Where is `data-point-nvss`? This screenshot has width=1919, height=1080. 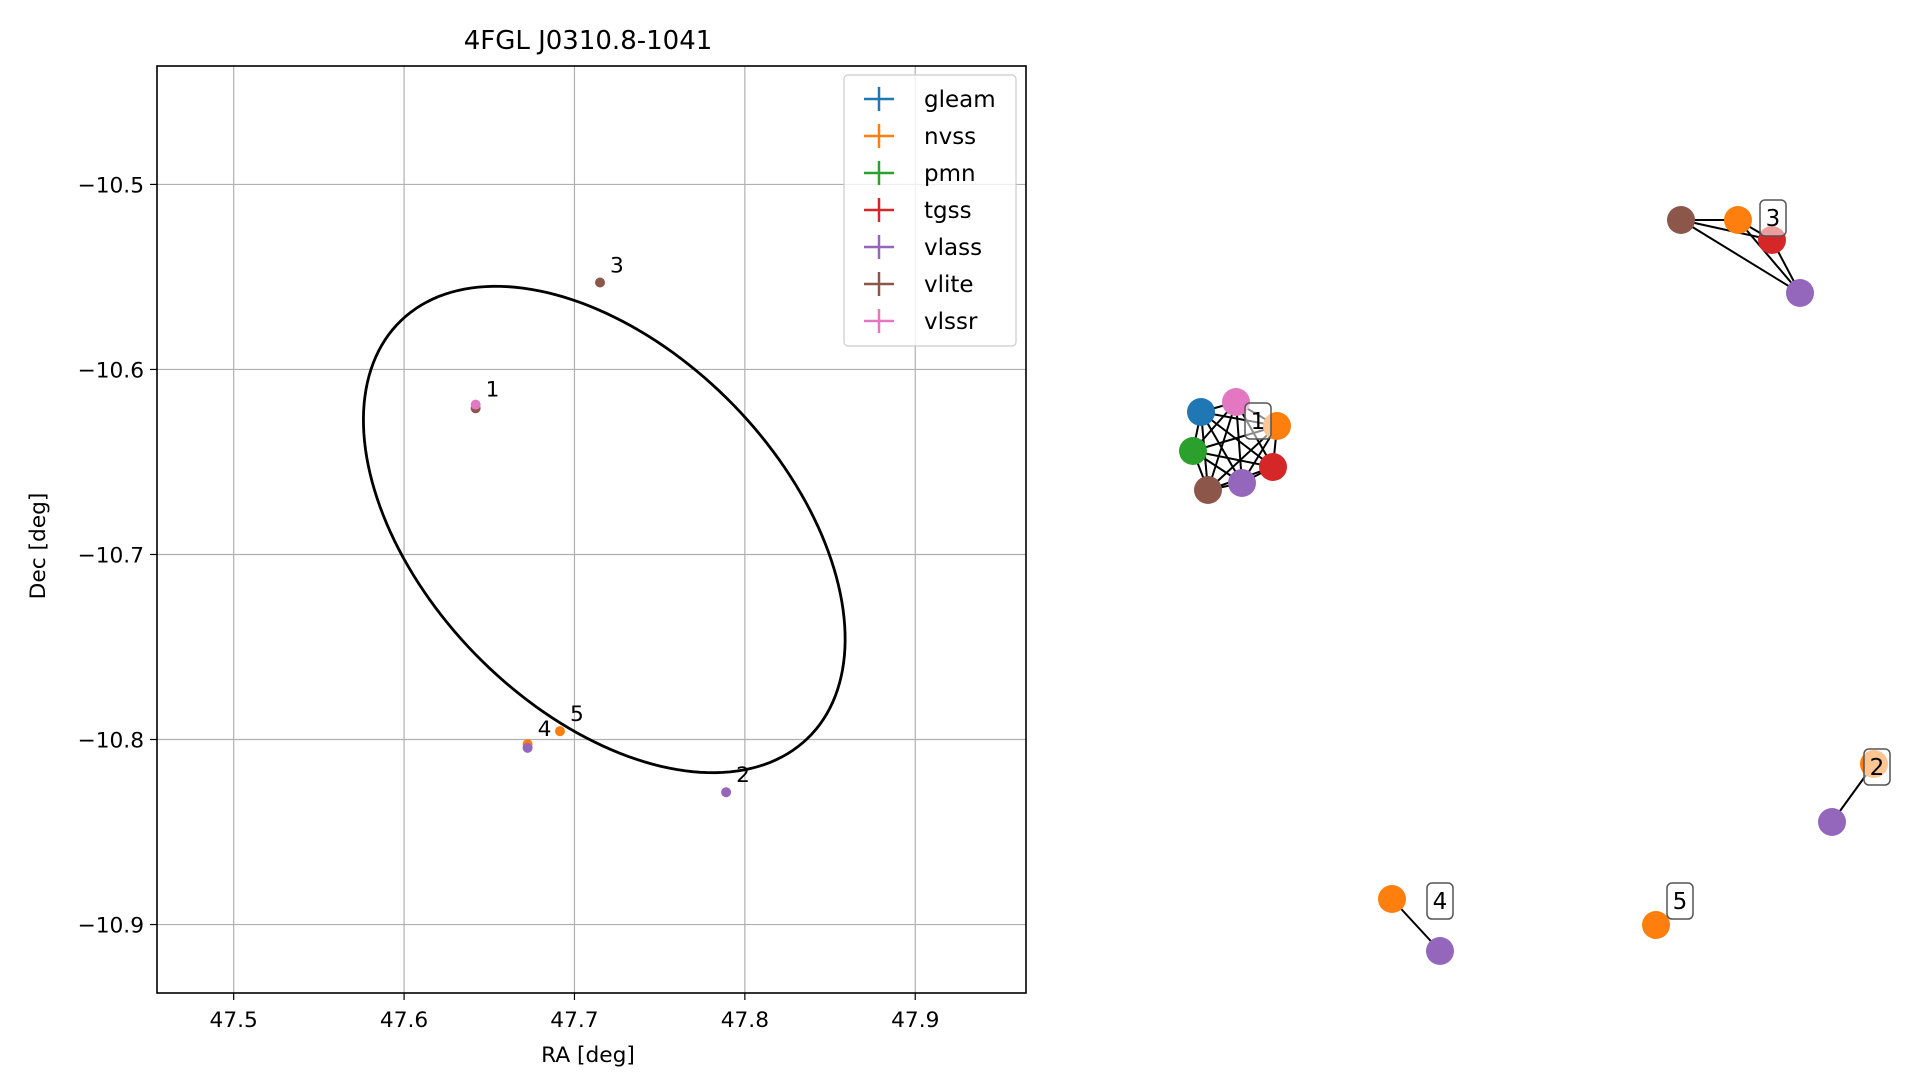 data-point-nvss is located at coordinates (559, 731).